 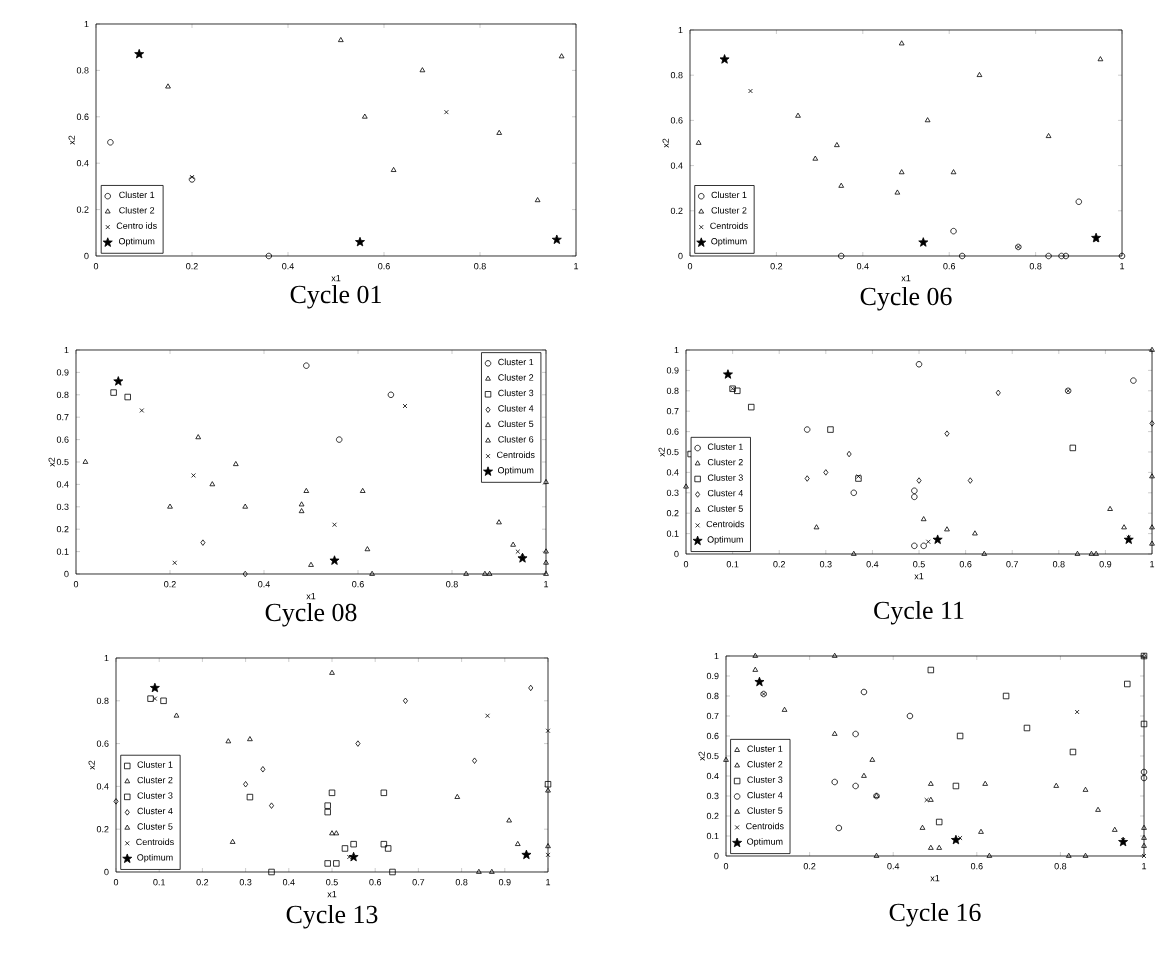 What do you see at coordinates (935, 914) in the screenshot?
I see `text: Cycle 16` at bounding box center [935, 914].